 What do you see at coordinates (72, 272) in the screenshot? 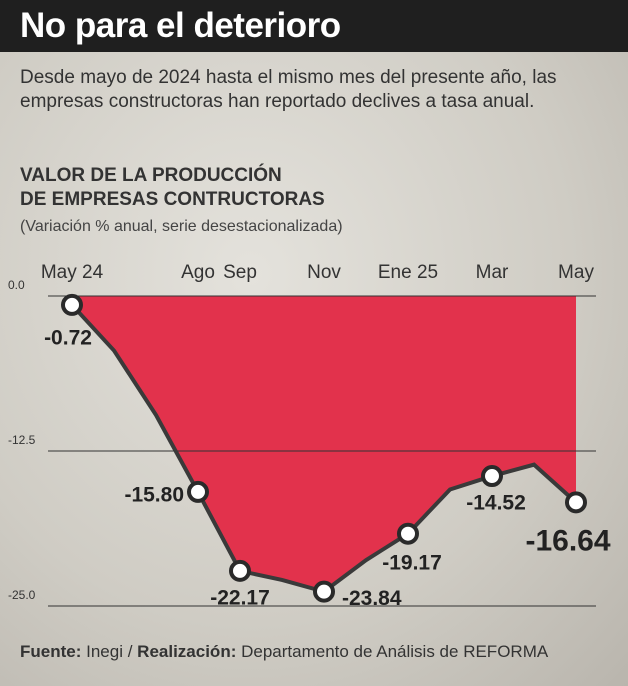
I see `x-tick-label: May 24` at bounding box center [72, 272].